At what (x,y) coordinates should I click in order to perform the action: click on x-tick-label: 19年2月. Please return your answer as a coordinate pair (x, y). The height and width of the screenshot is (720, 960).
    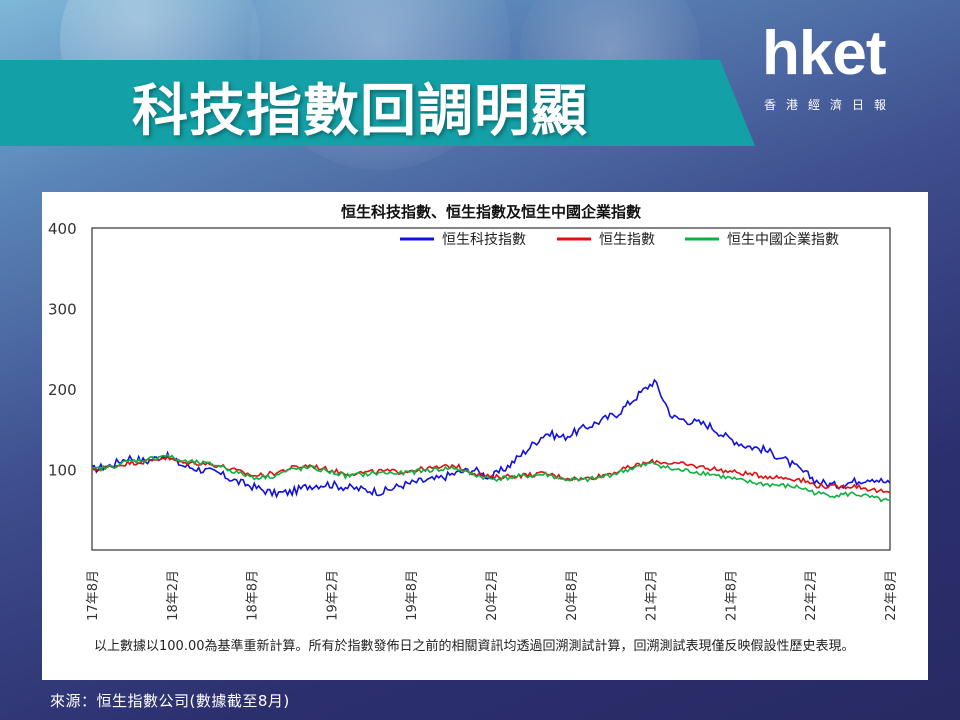
    Looking at the image, I should click on (332, 595).